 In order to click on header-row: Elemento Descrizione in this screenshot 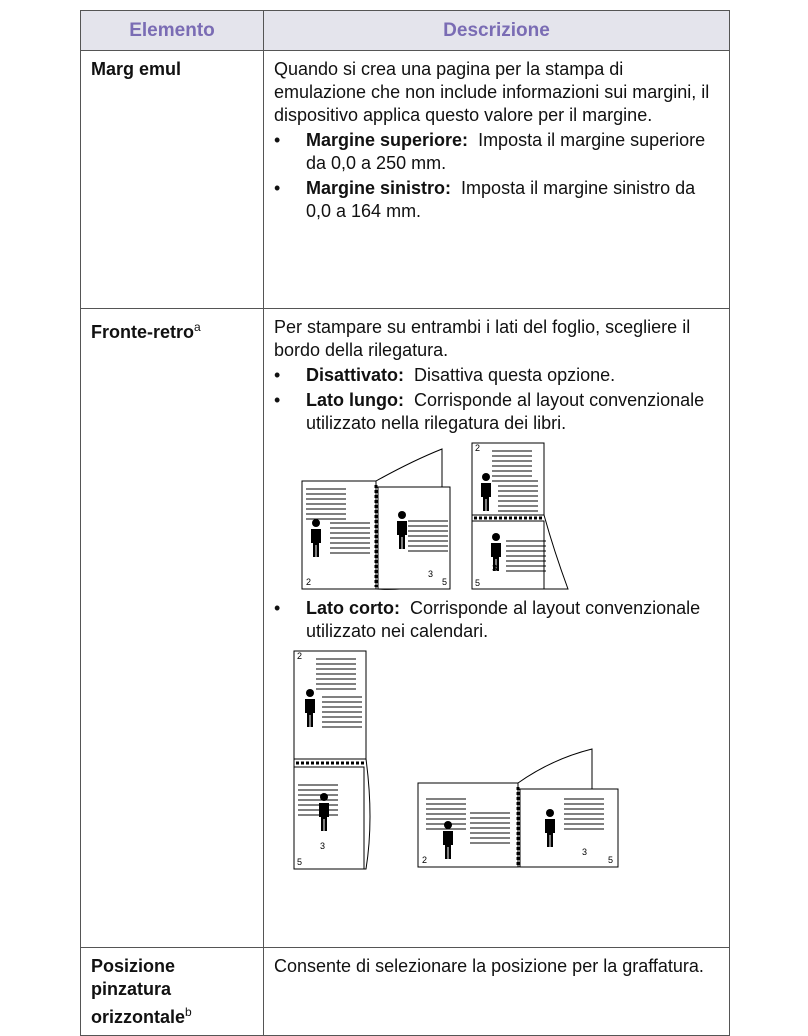, I will do `click(405, 30)`.